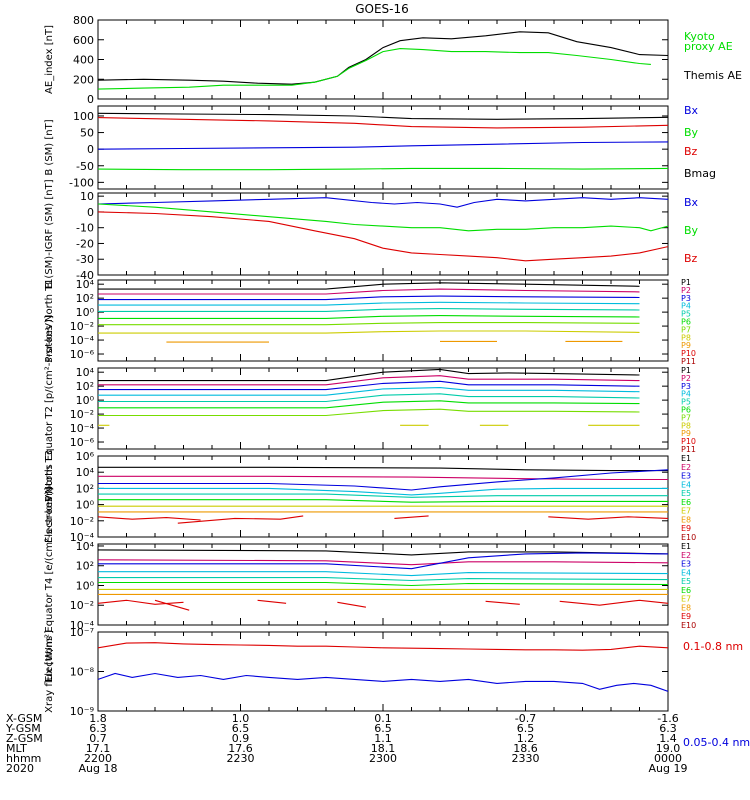  I want to click on y-tick-label: -10, so click(85, 228).